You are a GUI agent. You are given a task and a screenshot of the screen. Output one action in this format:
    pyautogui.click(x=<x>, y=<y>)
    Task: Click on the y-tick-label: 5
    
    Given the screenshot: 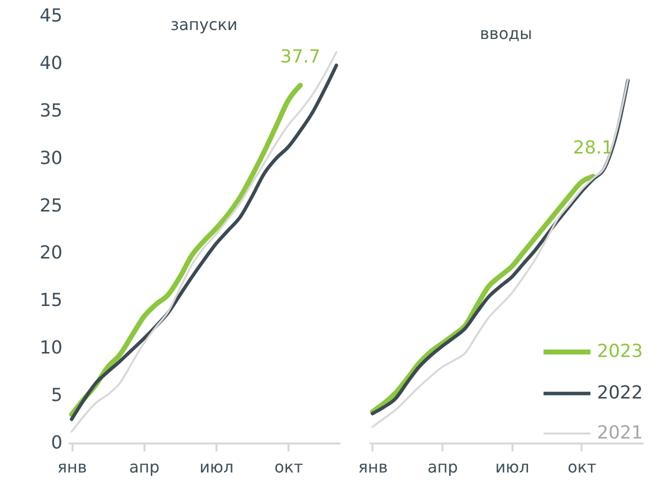 What is the action you would take?
    pyautogui.click(x=56, y=395)
    